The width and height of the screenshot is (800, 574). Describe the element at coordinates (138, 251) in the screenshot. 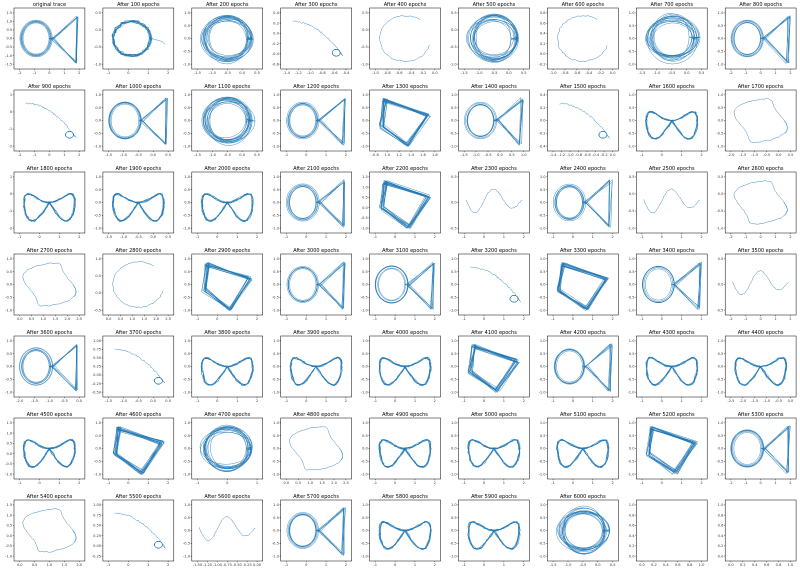

I see `panel-title: After 2800 epochs` at that location.